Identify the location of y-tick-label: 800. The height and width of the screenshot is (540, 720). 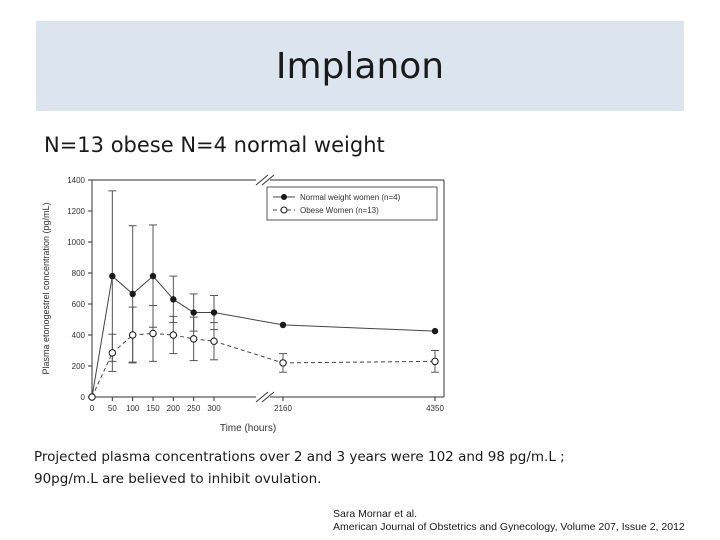
(79, 273).